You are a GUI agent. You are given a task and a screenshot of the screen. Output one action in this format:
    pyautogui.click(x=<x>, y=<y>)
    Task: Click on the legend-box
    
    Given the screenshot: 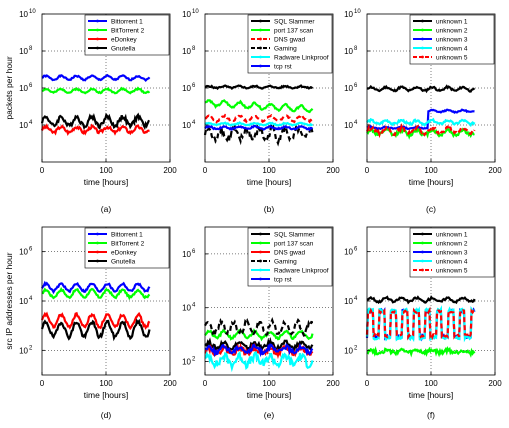 What is the action you would take?
    pyautogui.click(x=290, y=257)
    